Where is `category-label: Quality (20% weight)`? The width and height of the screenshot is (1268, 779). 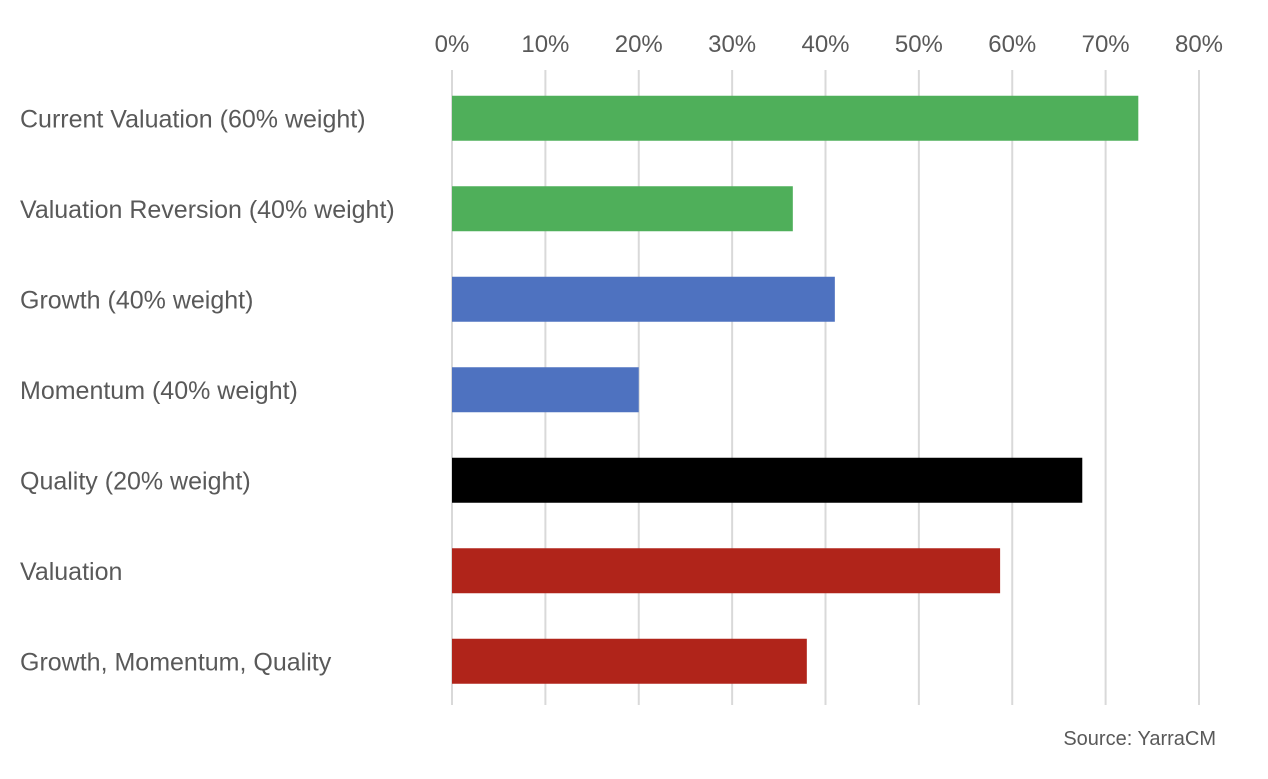 category-label: Quality (20% weight) is located at coordinates (135, 481).